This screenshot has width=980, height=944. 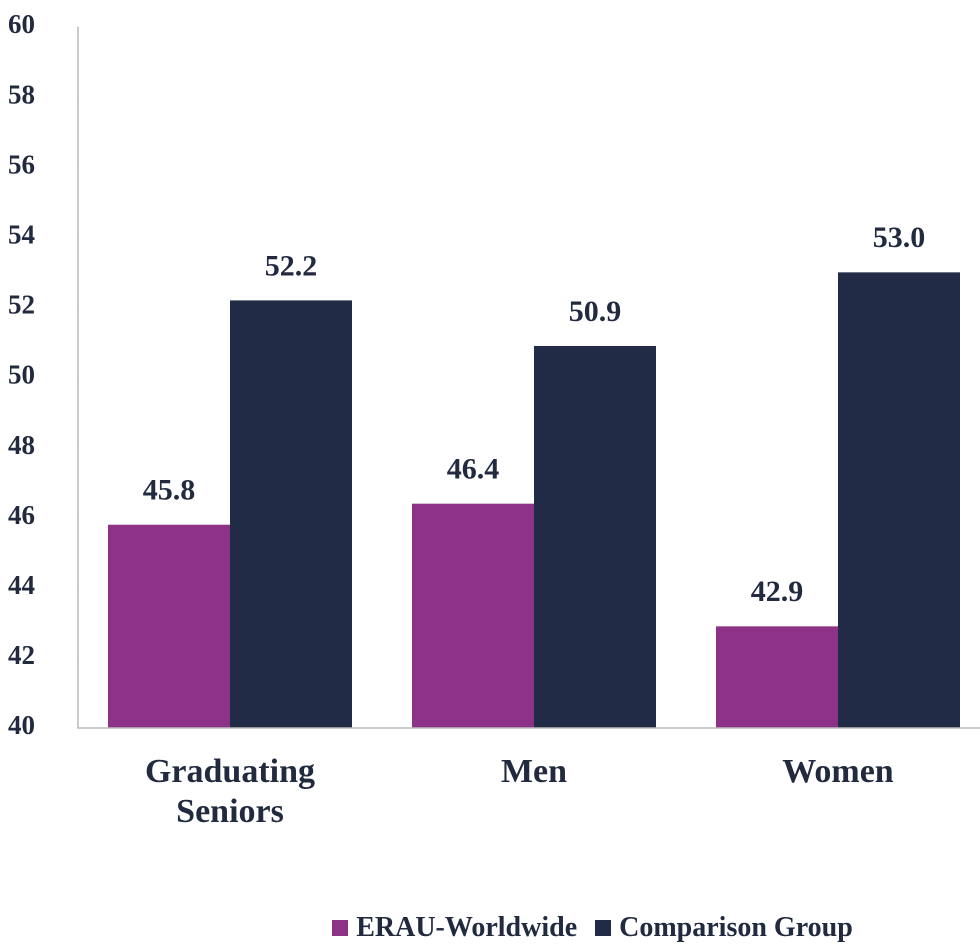 I want to click on y-tick-label: 44, so click(x=21, y=585).